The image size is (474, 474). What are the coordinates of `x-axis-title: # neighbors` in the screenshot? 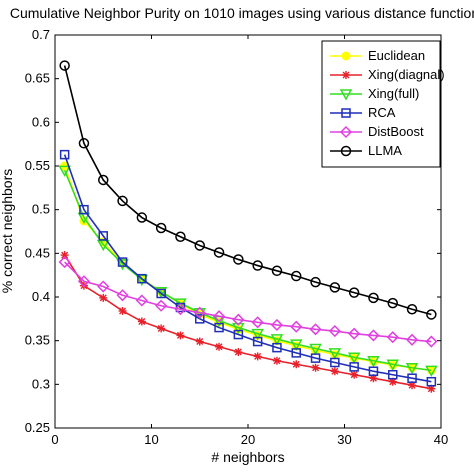 It's located at (247, 457).